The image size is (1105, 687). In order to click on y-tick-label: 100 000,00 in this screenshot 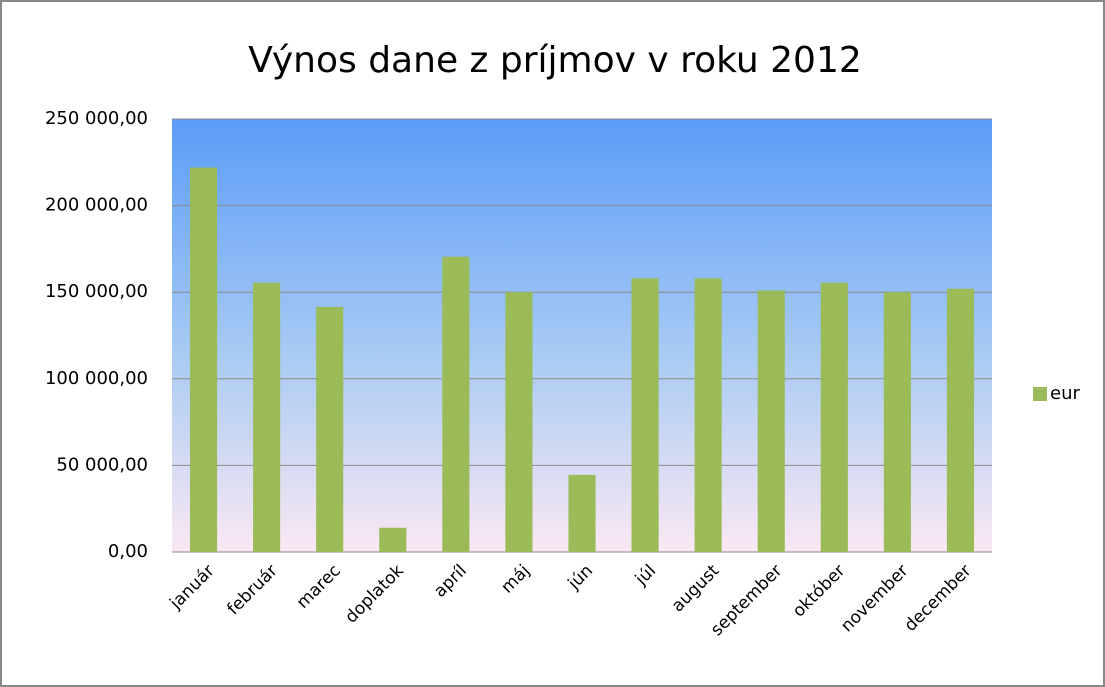, I will do `click(96, 378)`.